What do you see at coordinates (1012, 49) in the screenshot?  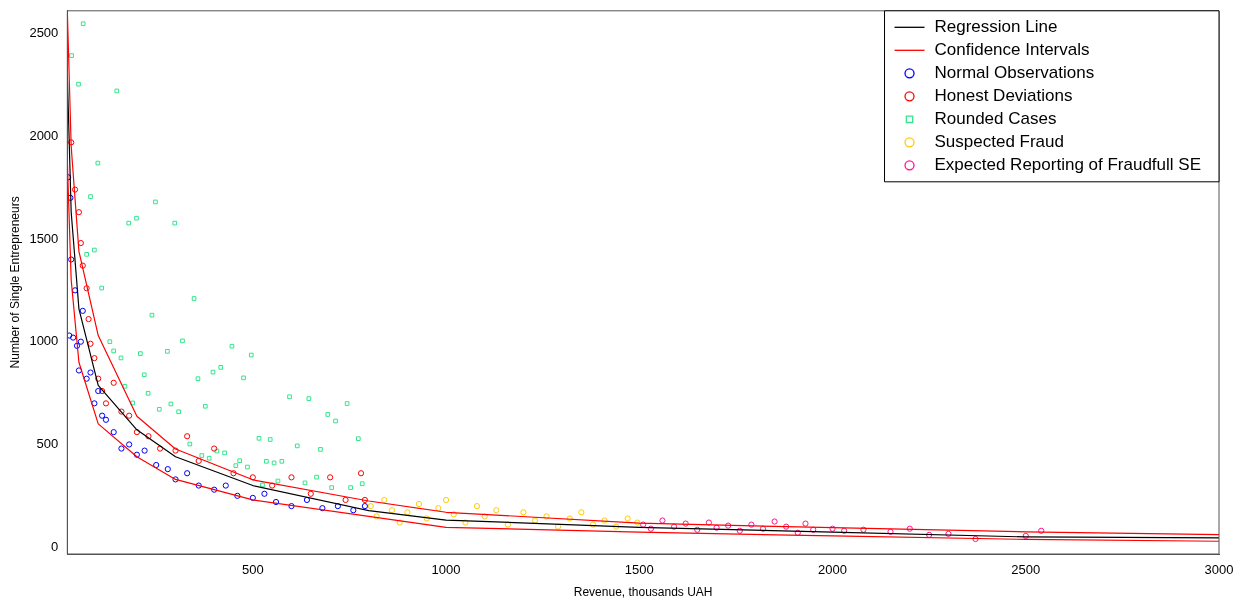 I see `legend-label: Confidence Intervals` at bounding box center [1012, 49].